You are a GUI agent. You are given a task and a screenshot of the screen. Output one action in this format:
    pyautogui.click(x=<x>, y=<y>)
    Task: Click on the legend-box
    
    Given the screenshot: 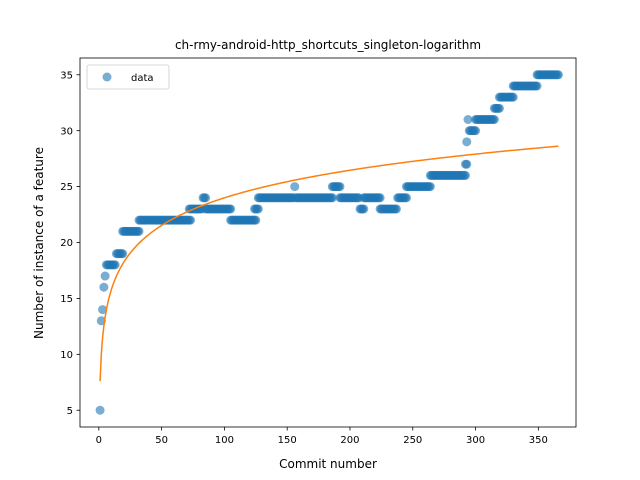 What is the action you would take?
    pyautogui.click(x=128, y=77)
    